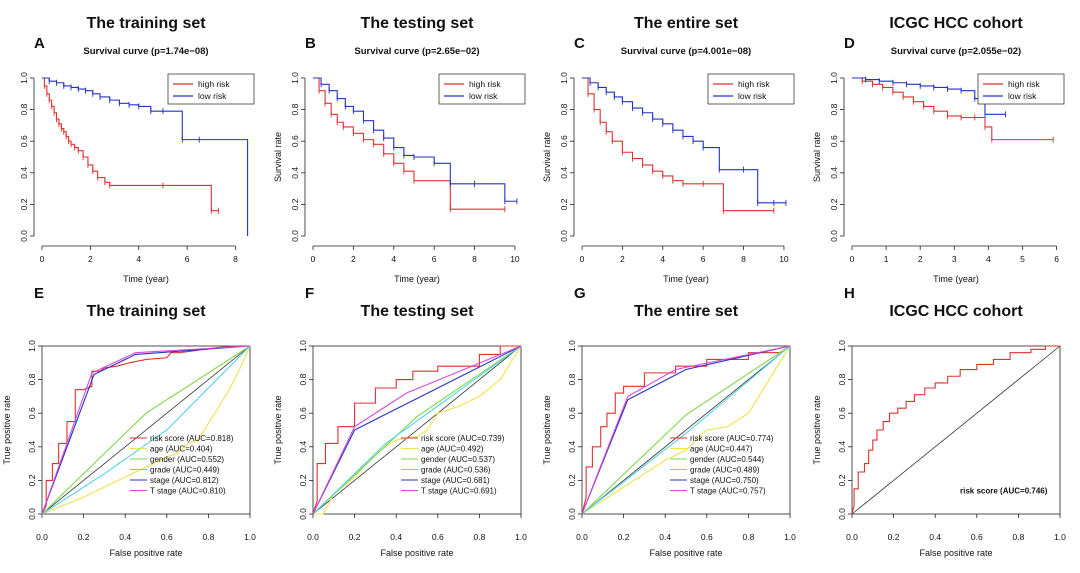  What do you see at coordinates (146, 23) in the screenshot?
I see `panel-title: The training set` at bounding box center [146, 23].